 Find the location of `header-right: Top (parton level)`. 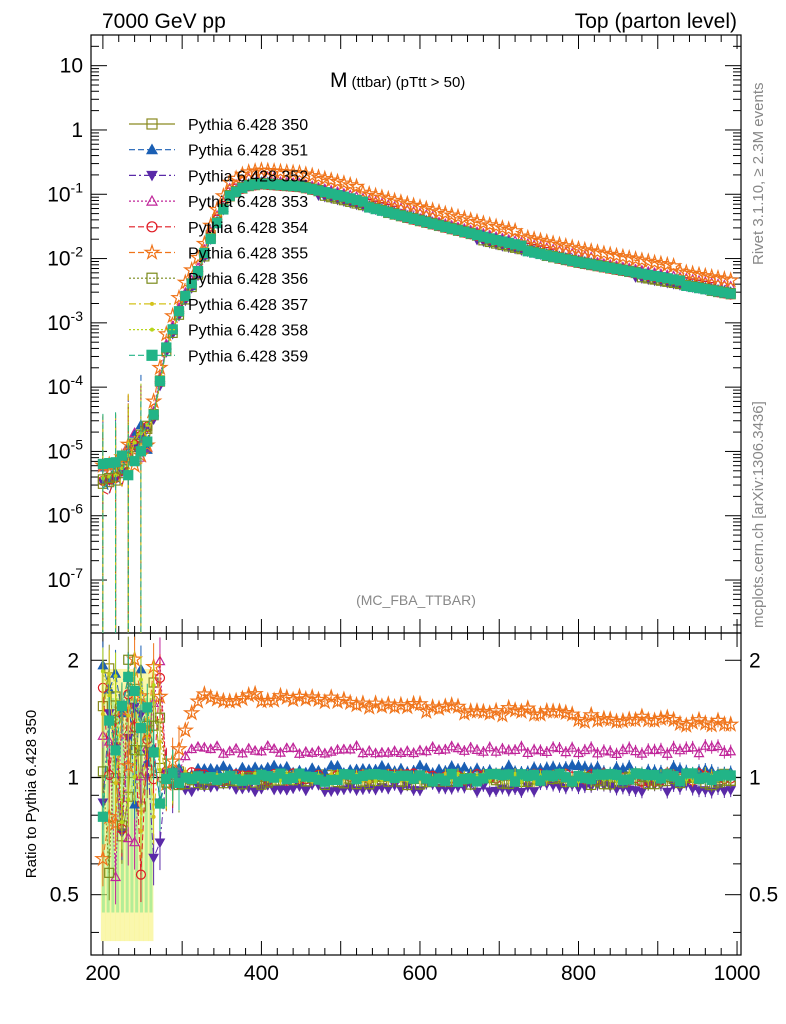

header-right: Top (parton level) is located at coordinates (656, 21).